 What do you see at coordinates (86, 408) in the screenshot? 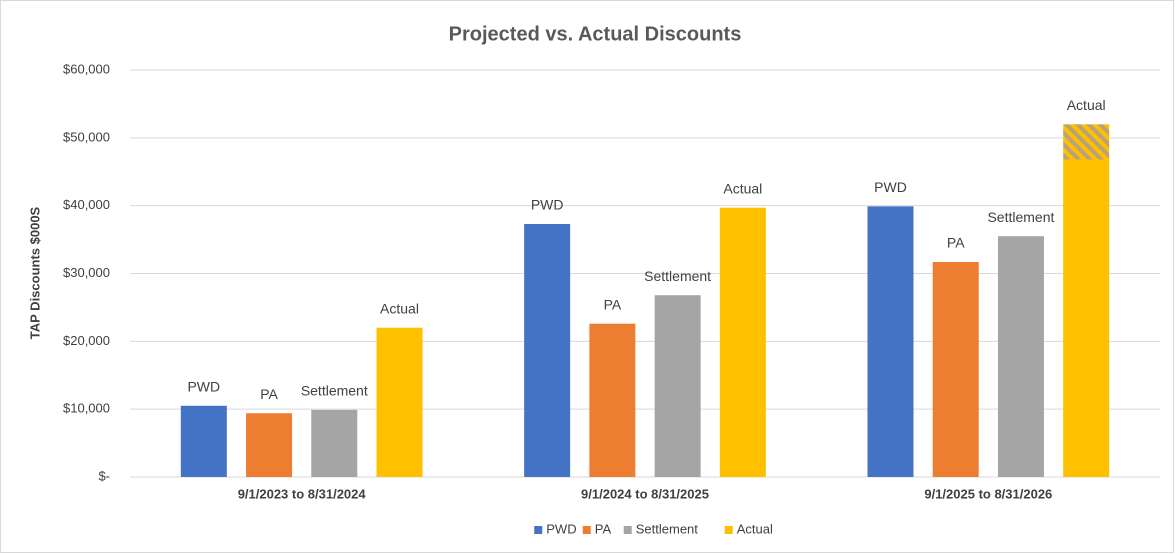
I see `y-tick-label: $10,000` at bounding box center [86, 408].